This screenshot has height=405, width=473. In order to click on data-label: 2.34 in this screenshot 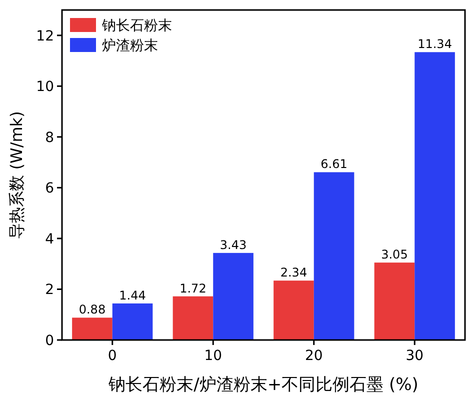, I will do `click(294, 273)`.